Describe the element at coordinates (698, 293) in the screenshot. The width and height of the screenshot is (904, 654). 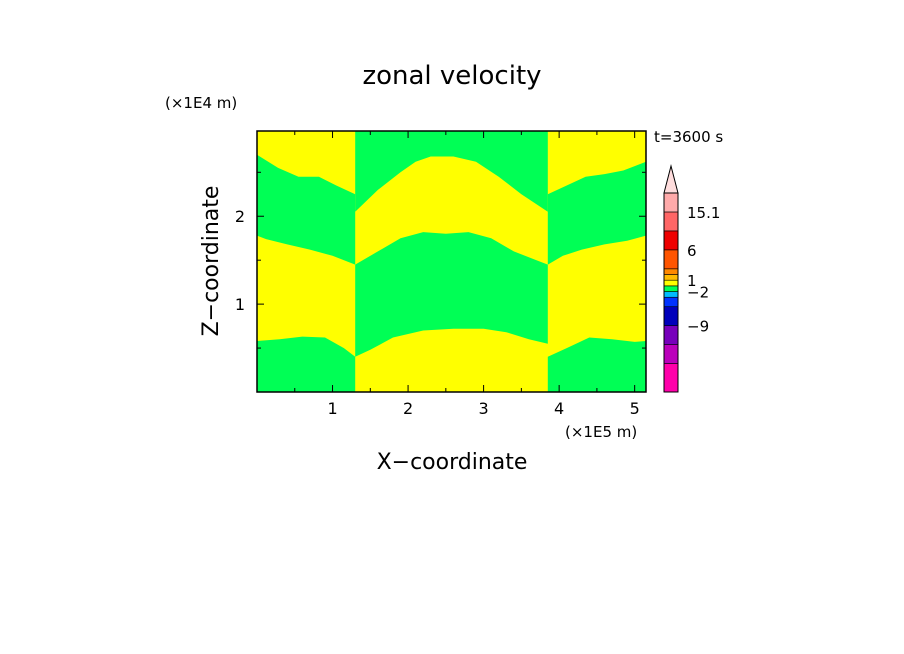
I see `colorbar-label: −2` at that location.